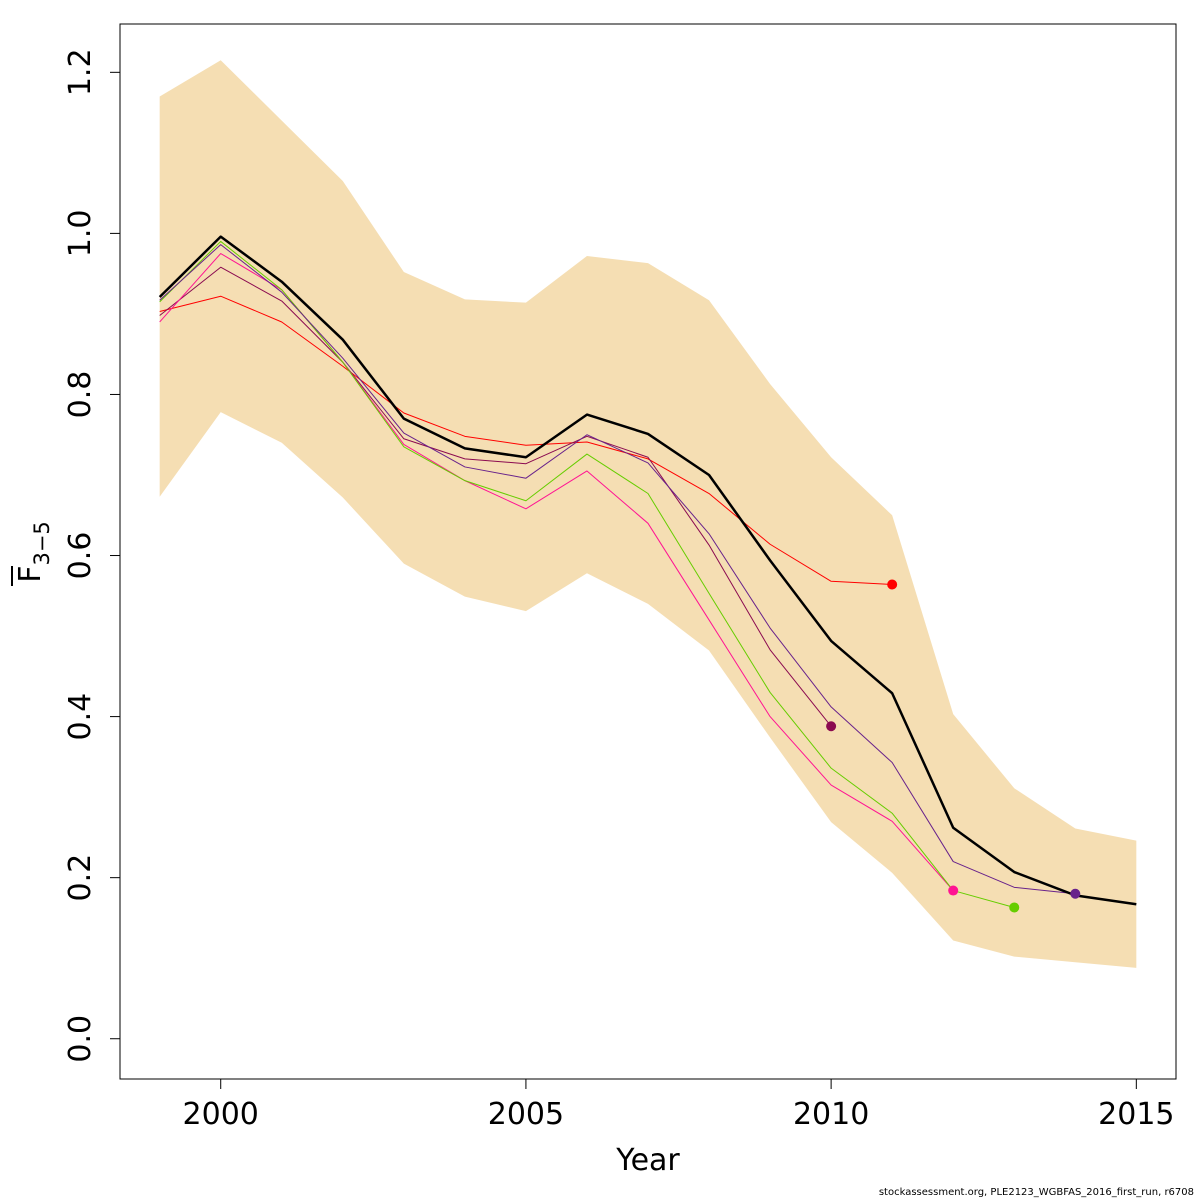 The image size is (1200, 1200). What do you see at coordinates (80, 234) in the screenshot?
I see `y-tick-label: 1.0` at bounding box center [80, 234].